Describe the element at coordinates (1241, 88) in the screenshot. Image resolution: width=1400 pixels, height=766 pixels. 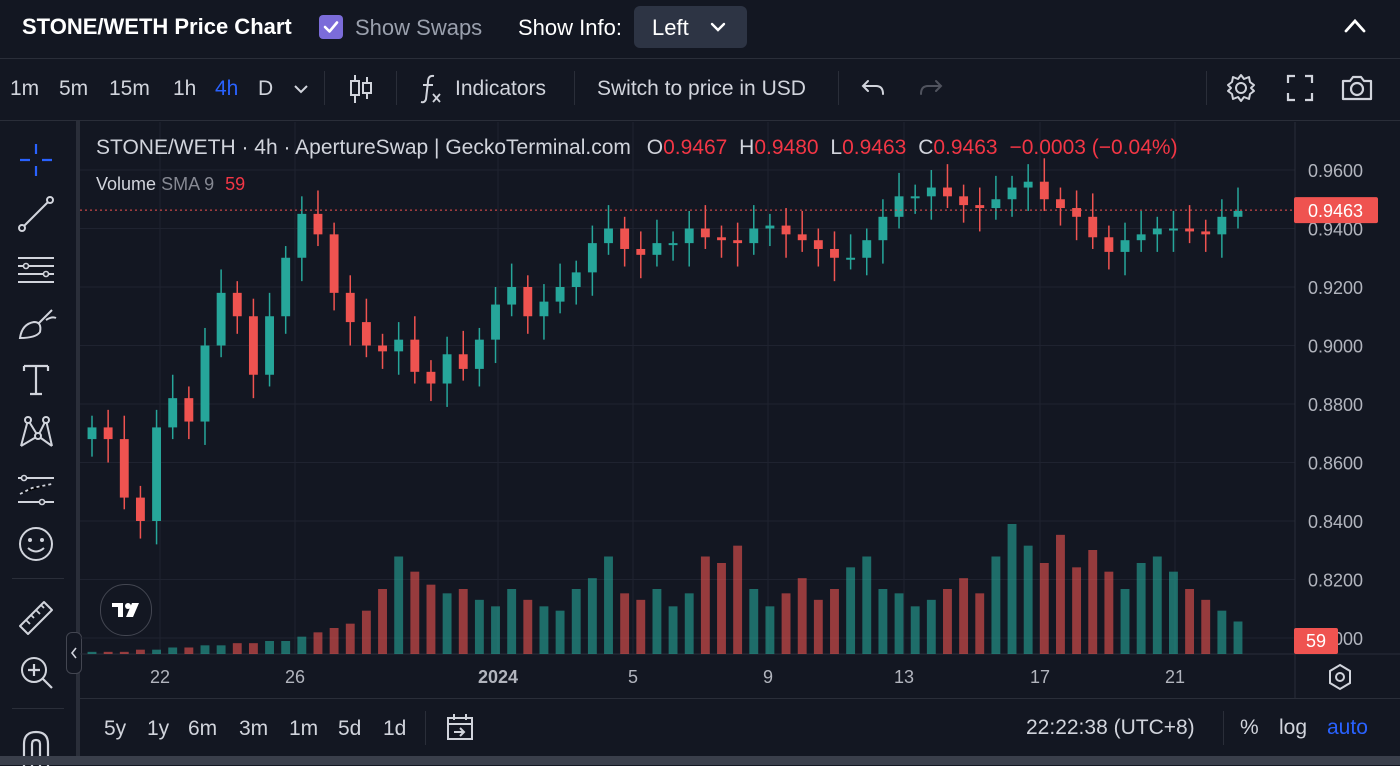
I see `gear-icon` at that location.